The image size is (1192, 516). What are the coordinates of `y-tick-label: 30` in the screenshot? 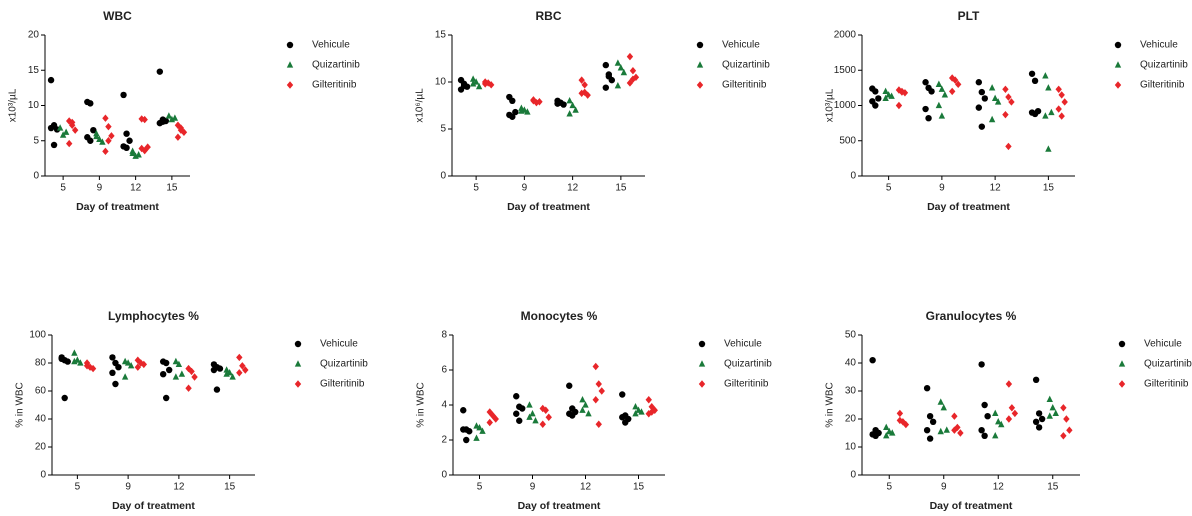 It's located at (851, 391).